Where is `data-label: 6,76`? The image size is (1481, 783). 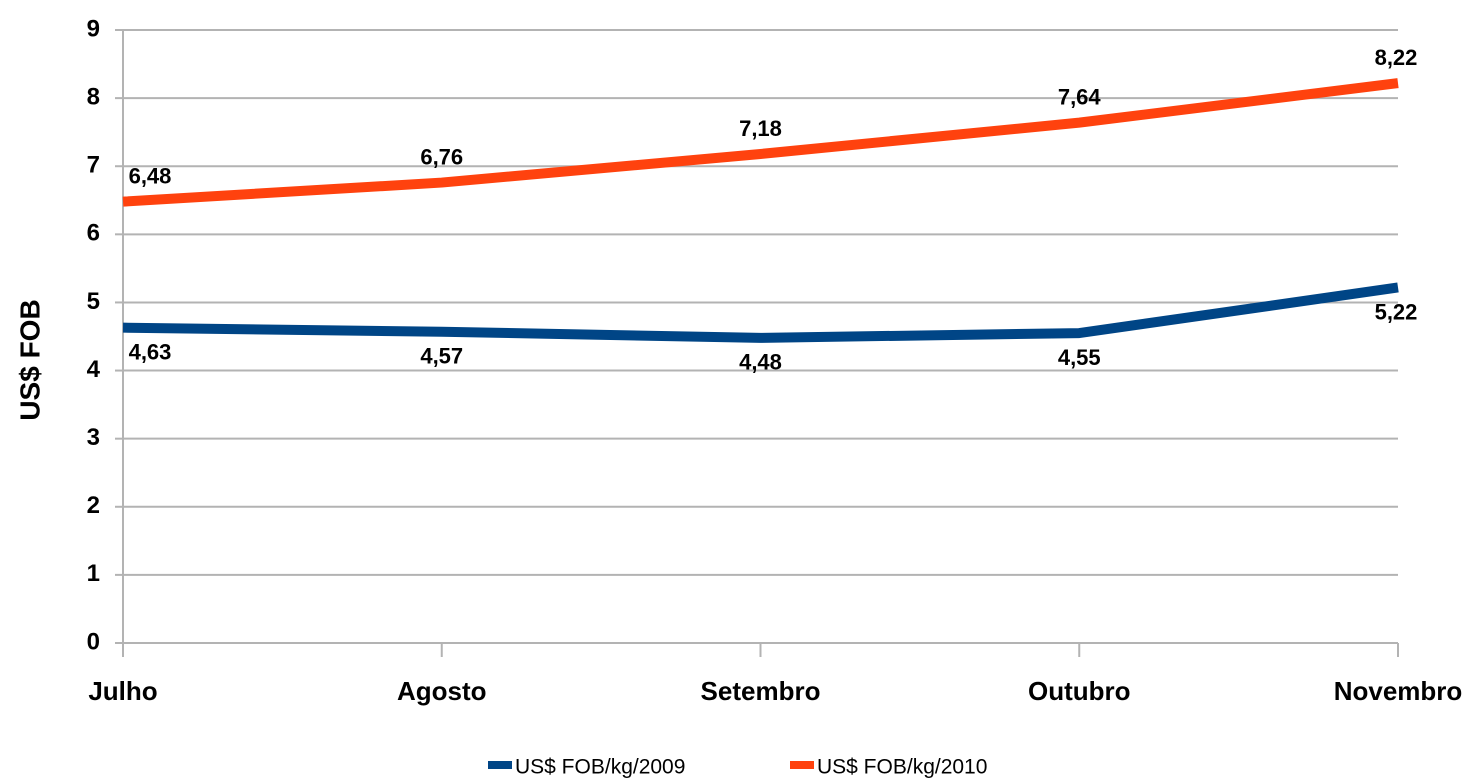 data-label: 6,76 is located at coordinates (441, 156).